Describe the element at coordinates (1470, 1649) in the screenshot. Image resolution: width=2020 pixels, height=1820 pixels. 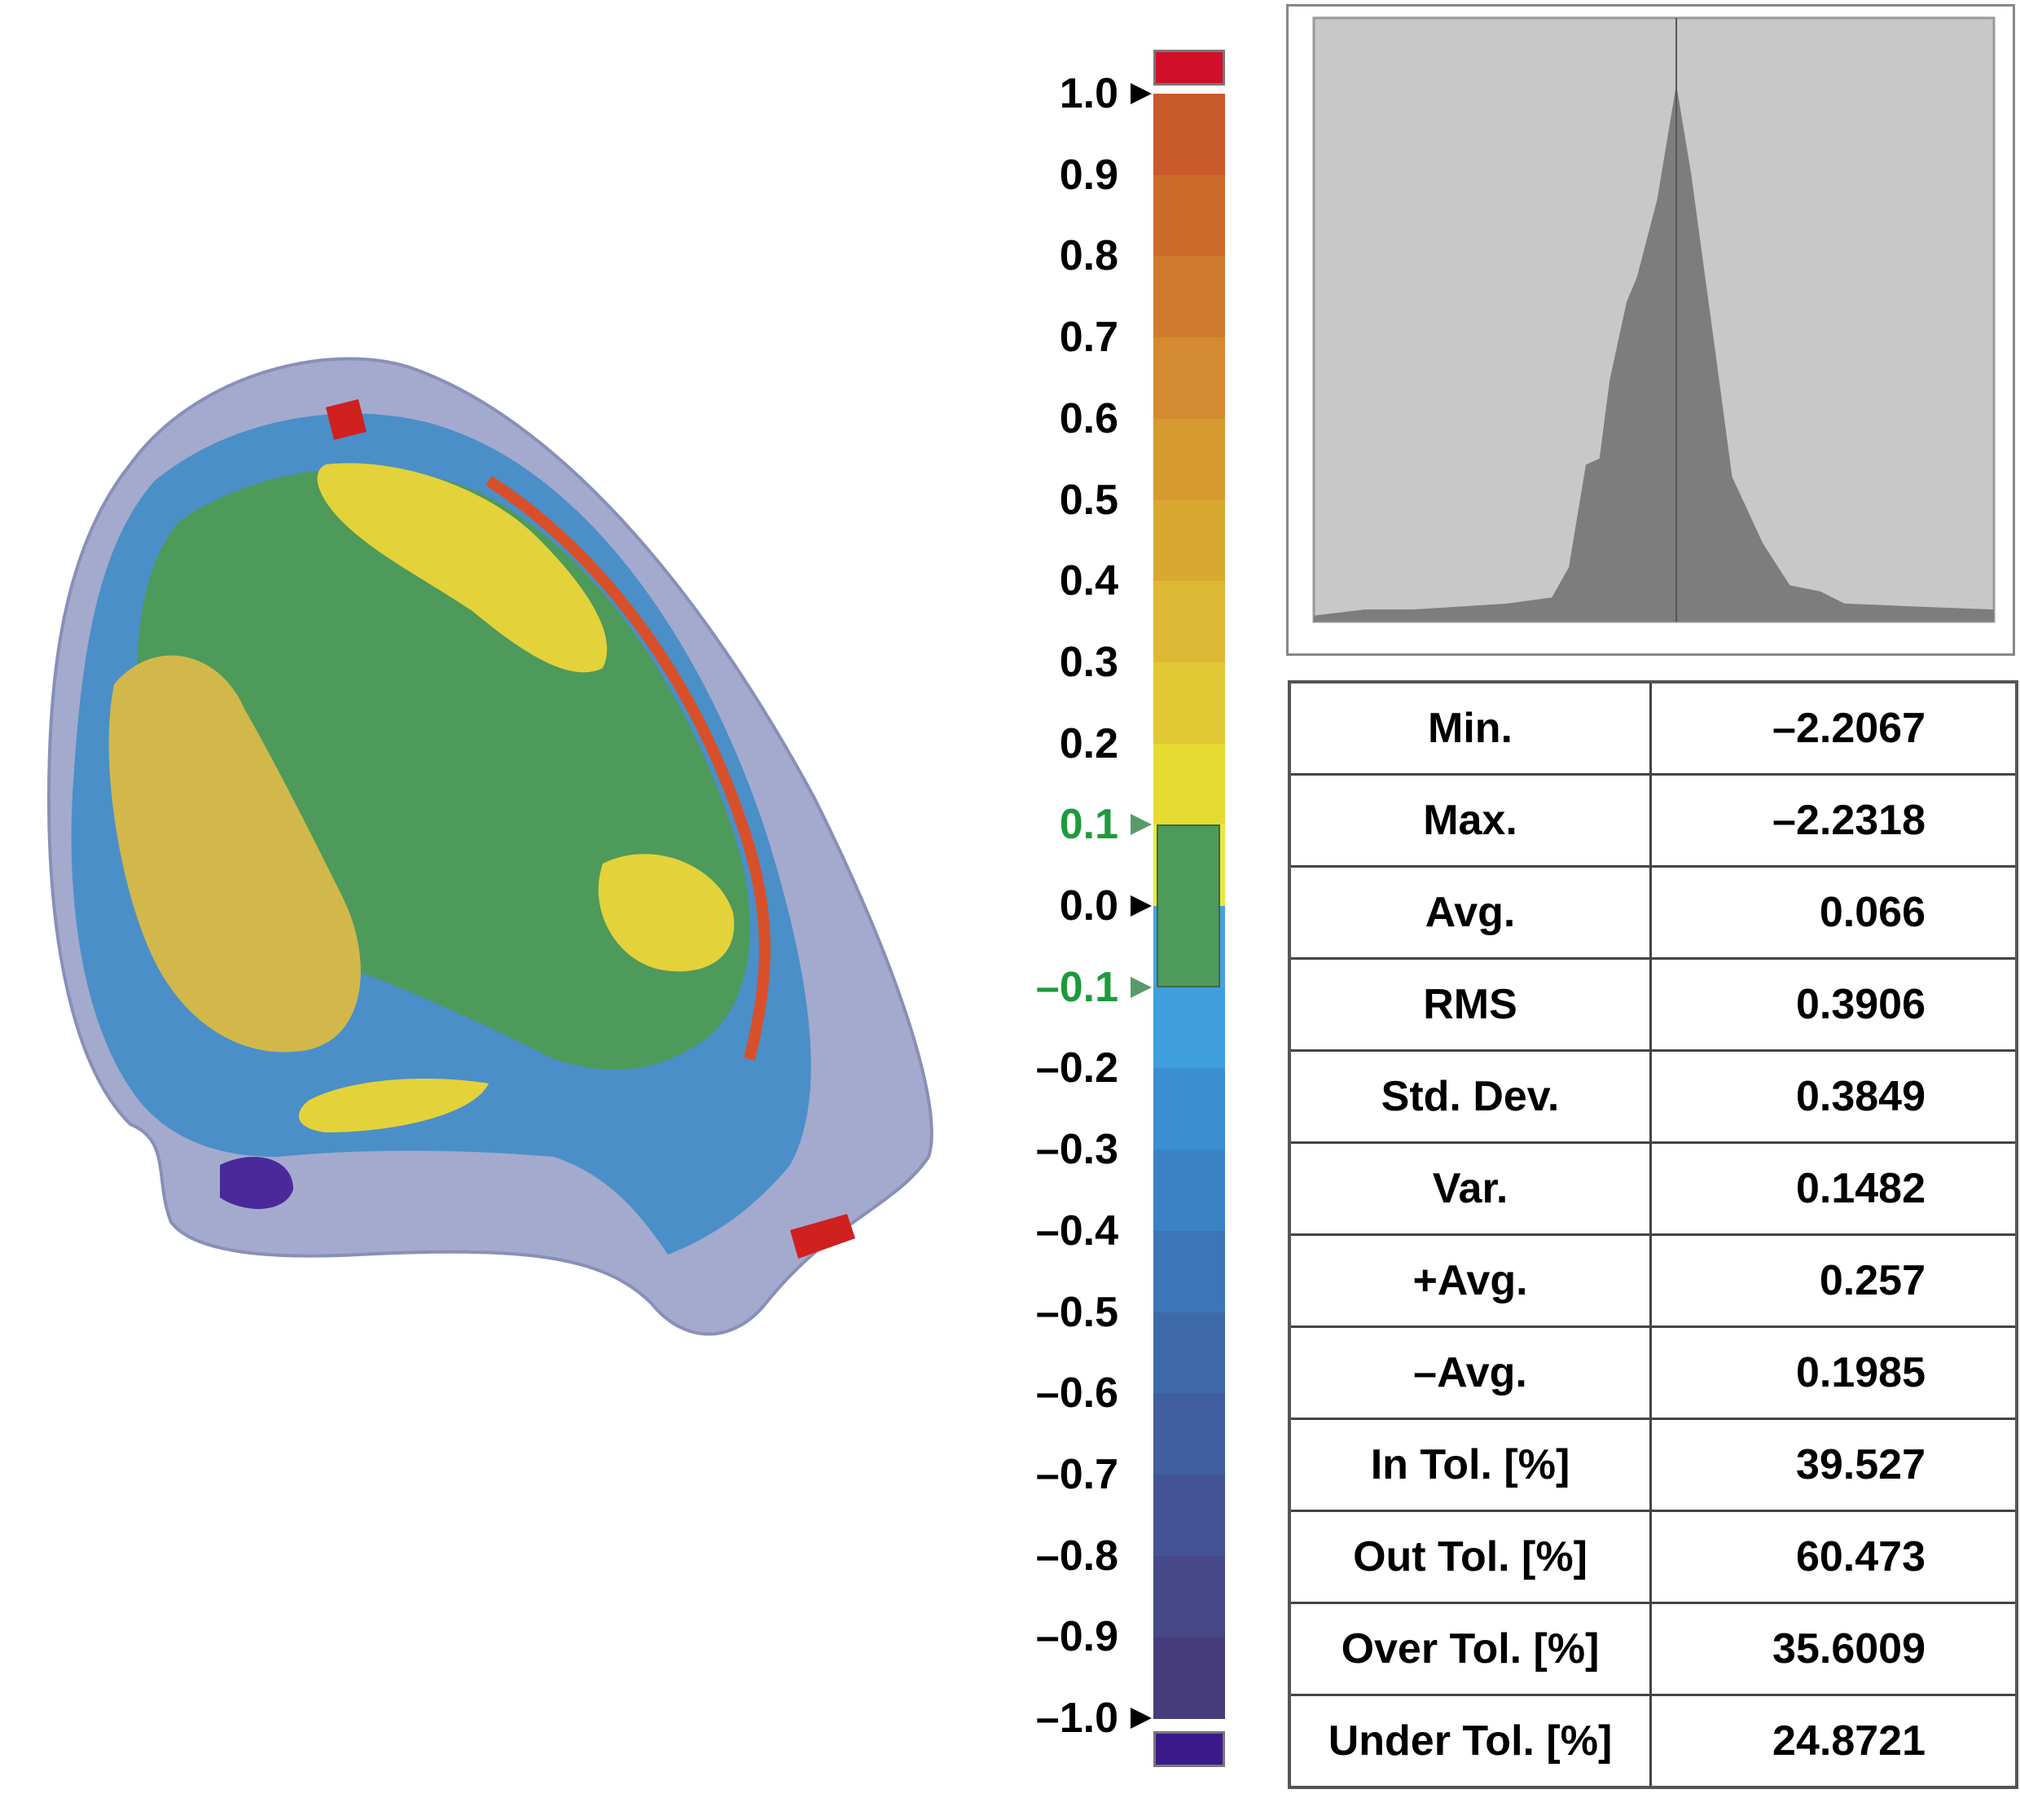
I see `stat-label: Over Tol. [%]` at that location.